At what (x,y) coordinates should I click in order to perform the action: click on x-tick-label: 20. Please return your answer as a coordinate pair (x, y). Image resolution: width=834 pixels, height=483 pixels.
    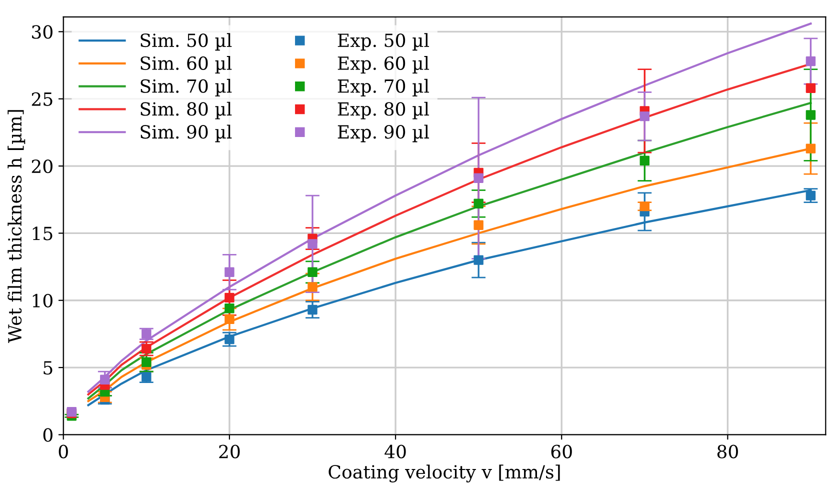
    Looking at the image, I should click on (229, 451).